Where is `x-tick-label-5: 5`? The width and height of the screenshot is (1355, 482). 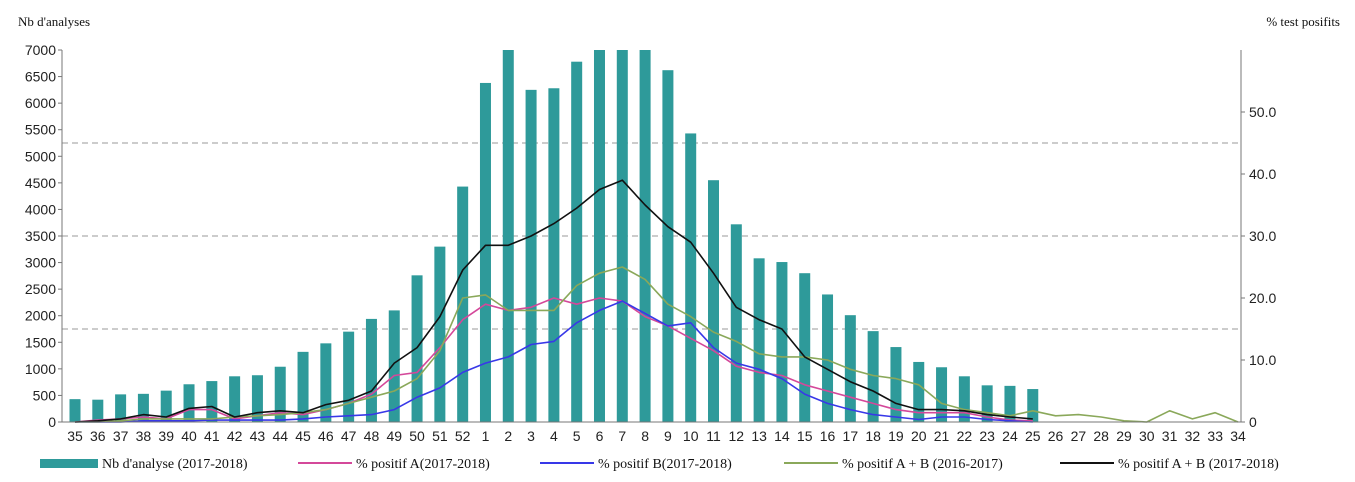 x-tick-label-5: 5 is located at coordinates (577, 436).